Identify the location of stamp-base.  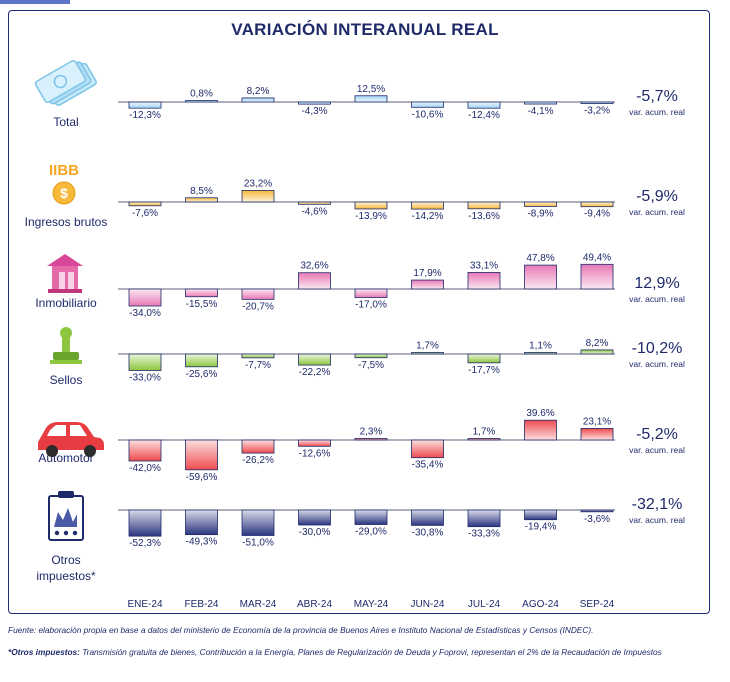
(66, 356).